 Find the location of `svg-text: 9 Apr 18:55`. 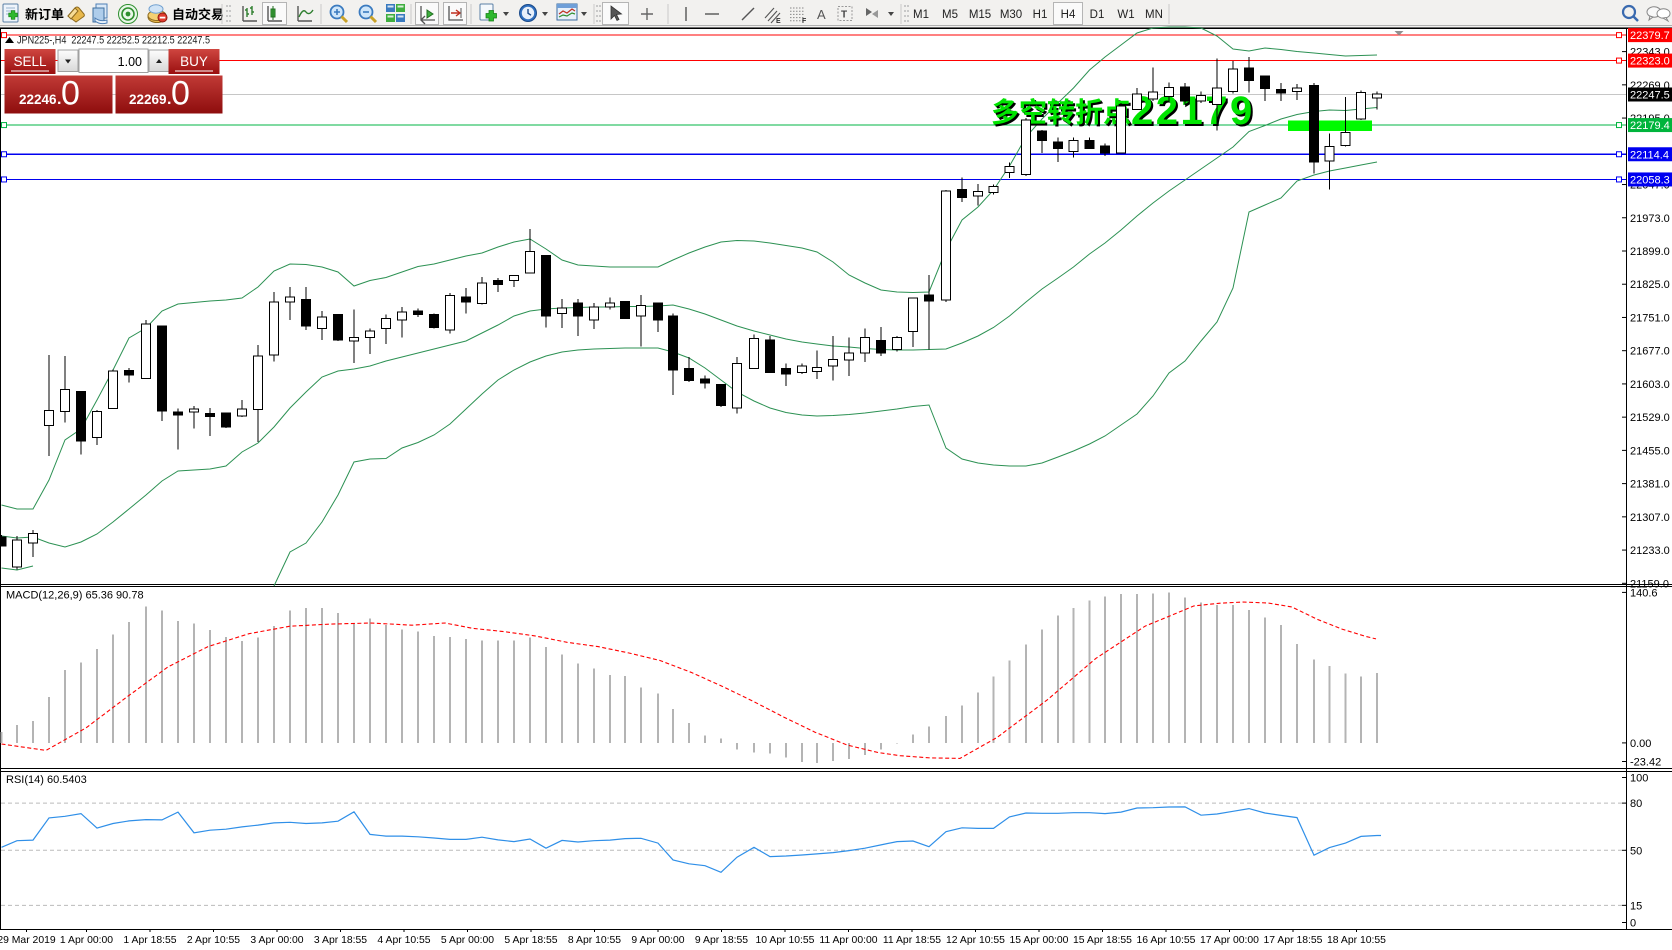

svg-text: 9 Apr 18:55 is located at coordinates (721, 940).